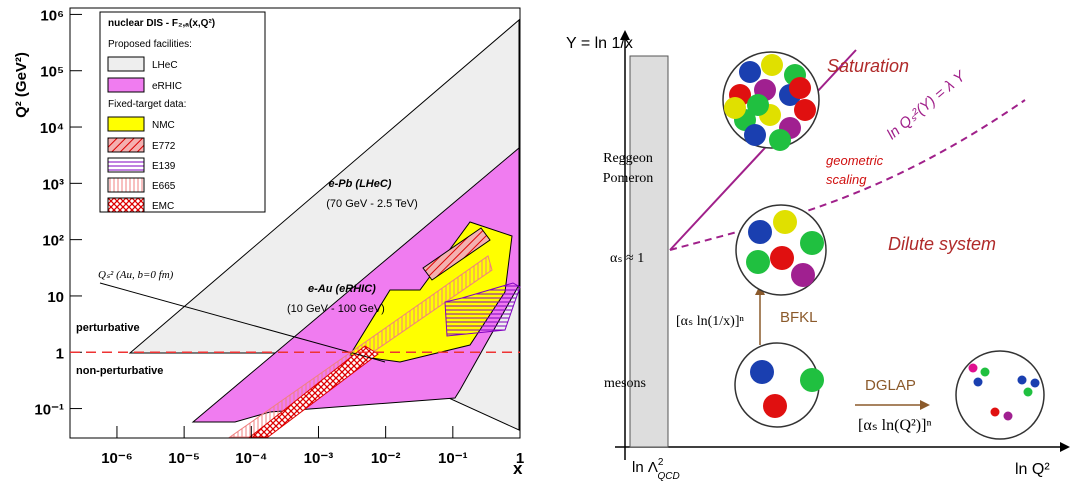 This screenshot has width=1079, height=485. I want to click on region-label: Dilute system, so click(942, 244).